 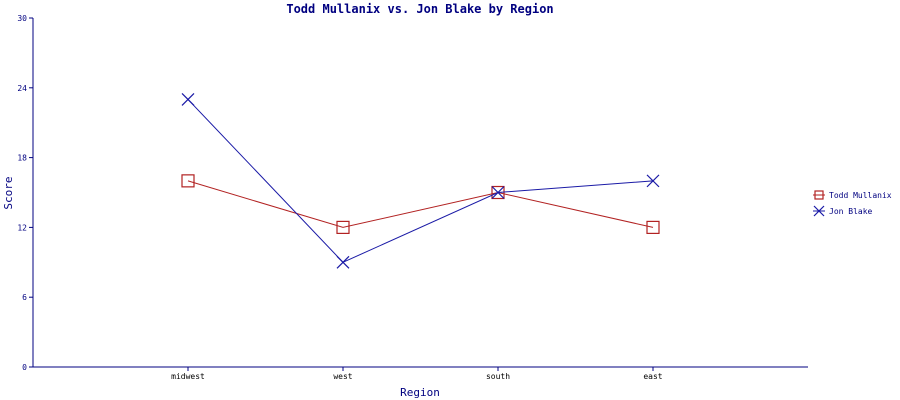 What do you see at coordinates (419, 9) in the screenshot?
I see `chart-title: Todd Mullanix vs. Jon Blake by Region` at bounding box center [419, 9].